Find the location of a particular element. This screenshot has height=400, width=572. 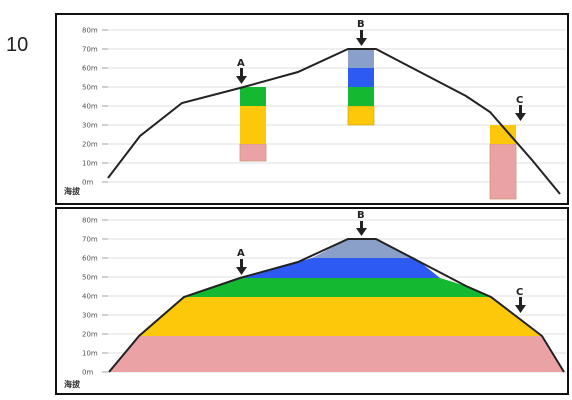

top-tick-labels: 80m 70m 60m 50m 40m 30m 20m 10m 0m is located at coordinates (90, 107).